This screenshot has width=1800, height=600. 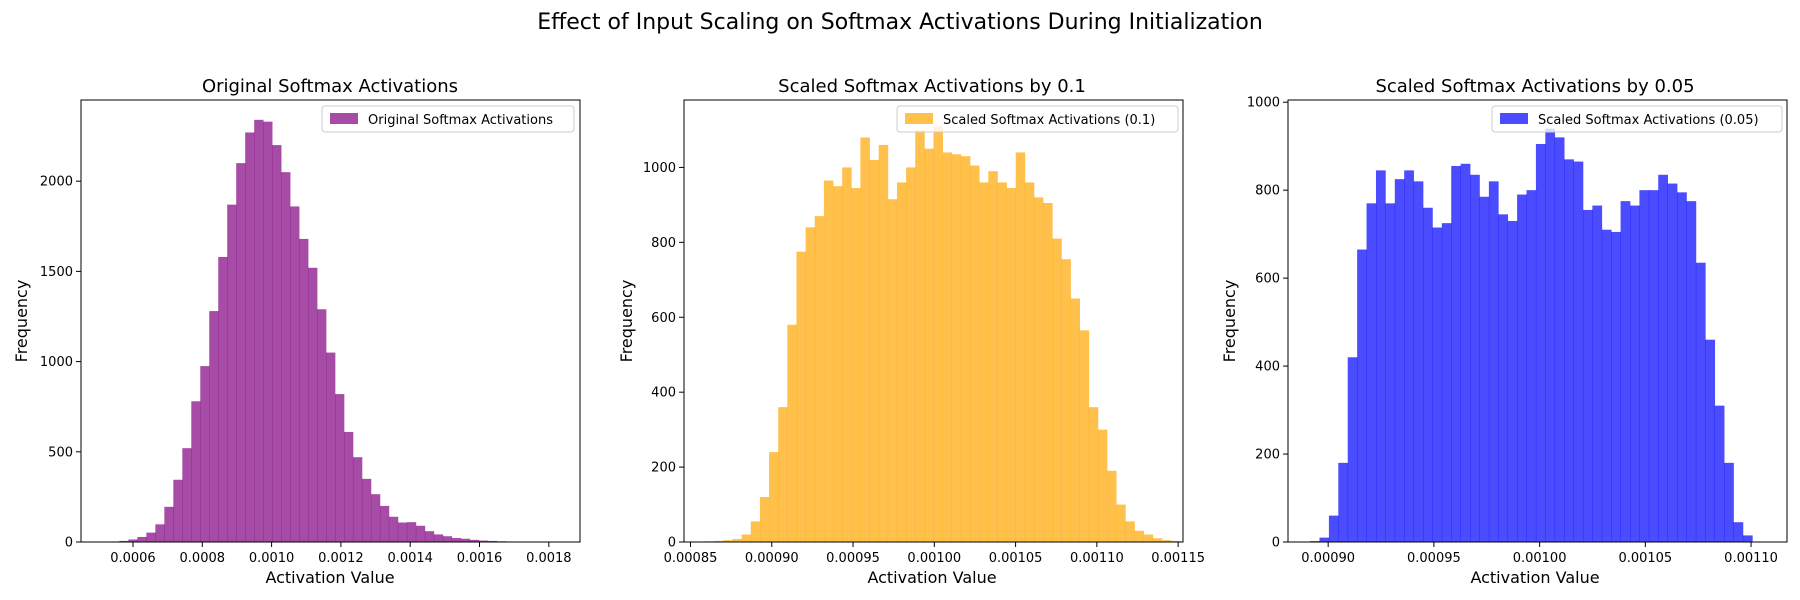 What do you see at coordinates (21, 321) in the screenshot?
I see `y-axis-label: Frequency` at bounding box center [21, 321].